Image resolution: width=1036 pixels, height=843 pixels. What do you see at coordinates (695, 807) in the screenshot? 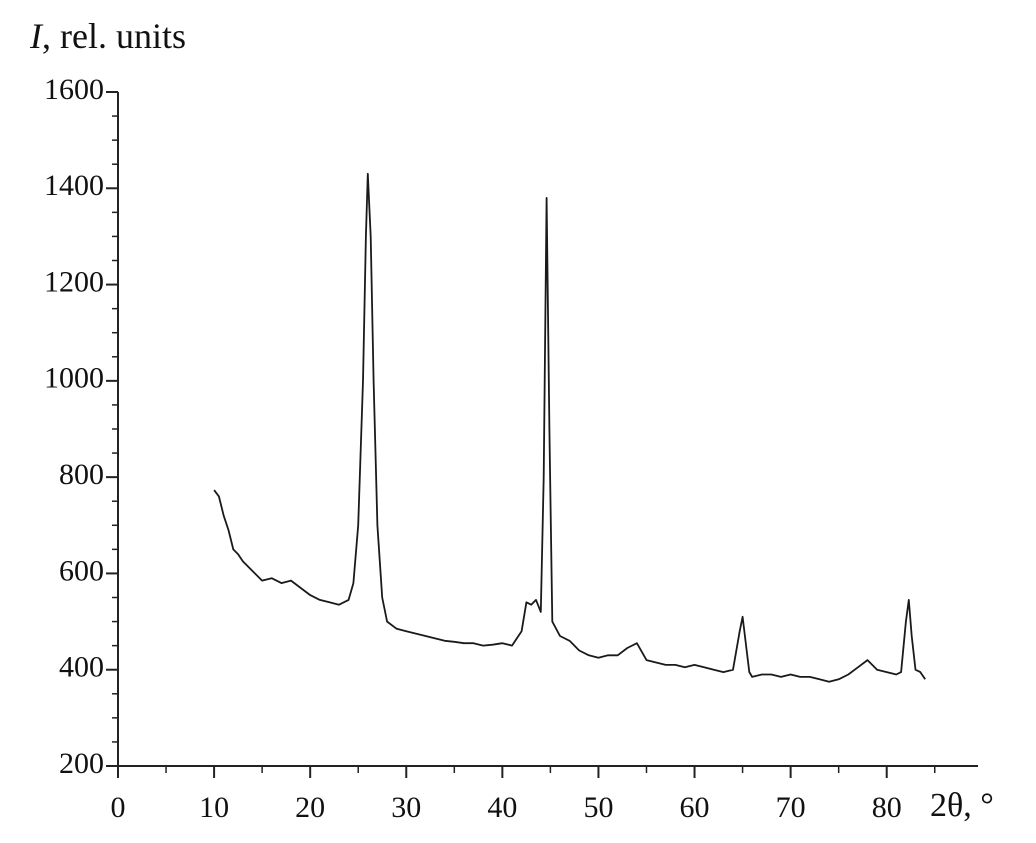
I see `x-tick-label: 60` at bounding box center [695, 807].